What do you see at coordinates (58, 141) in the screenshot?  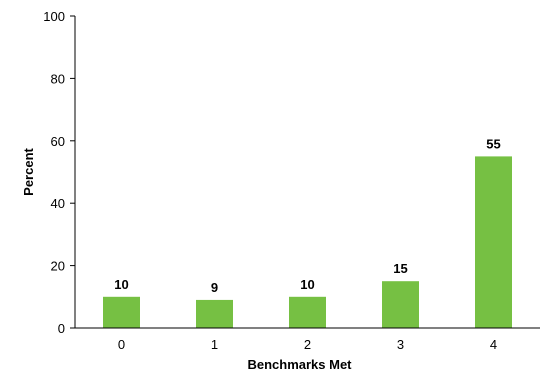 I see `y-tick-label: 60` at bounding box center [58, 141].